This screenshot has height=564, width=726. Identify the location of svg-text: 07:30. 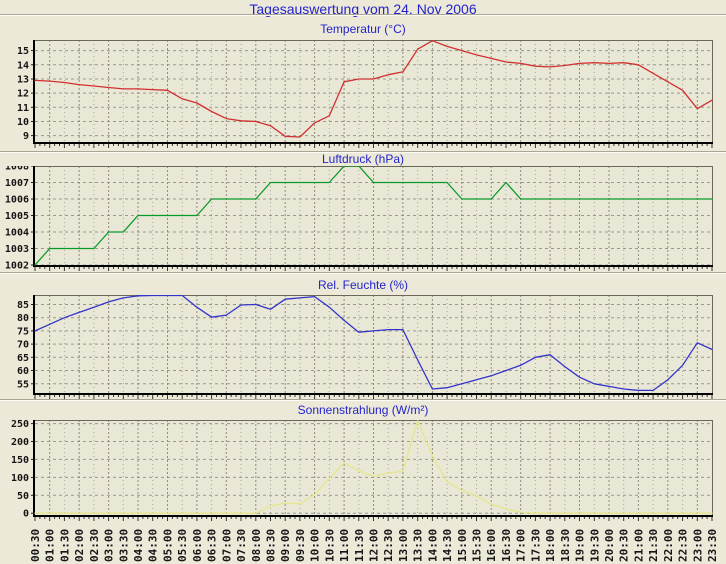
(241, 545).